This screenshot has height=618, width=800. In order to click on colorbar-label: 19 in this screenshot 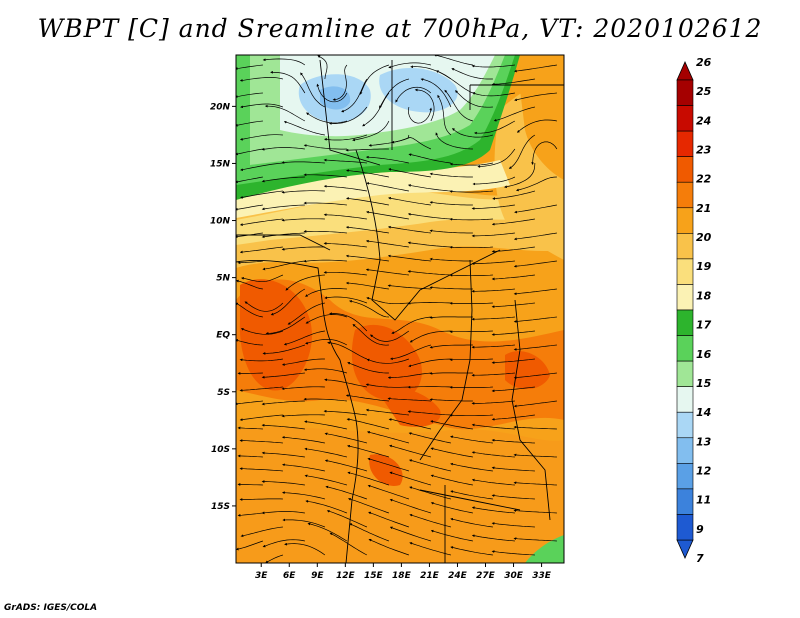, I will do `click(704, 266)`.